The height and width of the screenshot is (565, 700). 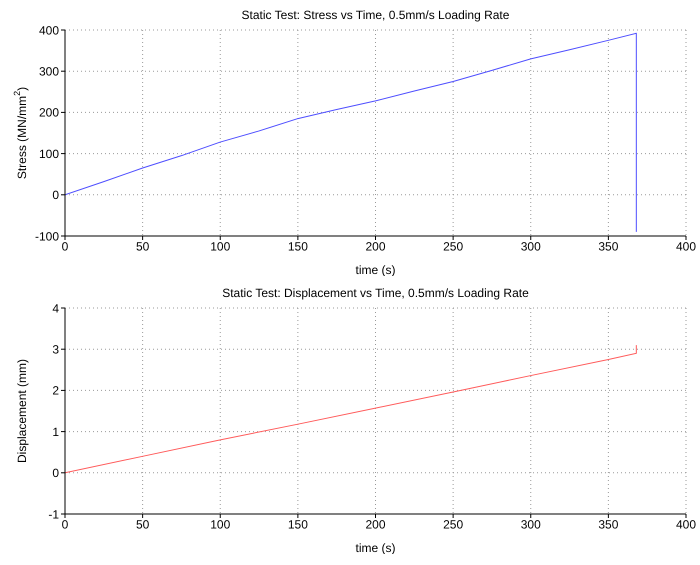 I want to click on y-tick-label: 300, so click(x=49, y=71).